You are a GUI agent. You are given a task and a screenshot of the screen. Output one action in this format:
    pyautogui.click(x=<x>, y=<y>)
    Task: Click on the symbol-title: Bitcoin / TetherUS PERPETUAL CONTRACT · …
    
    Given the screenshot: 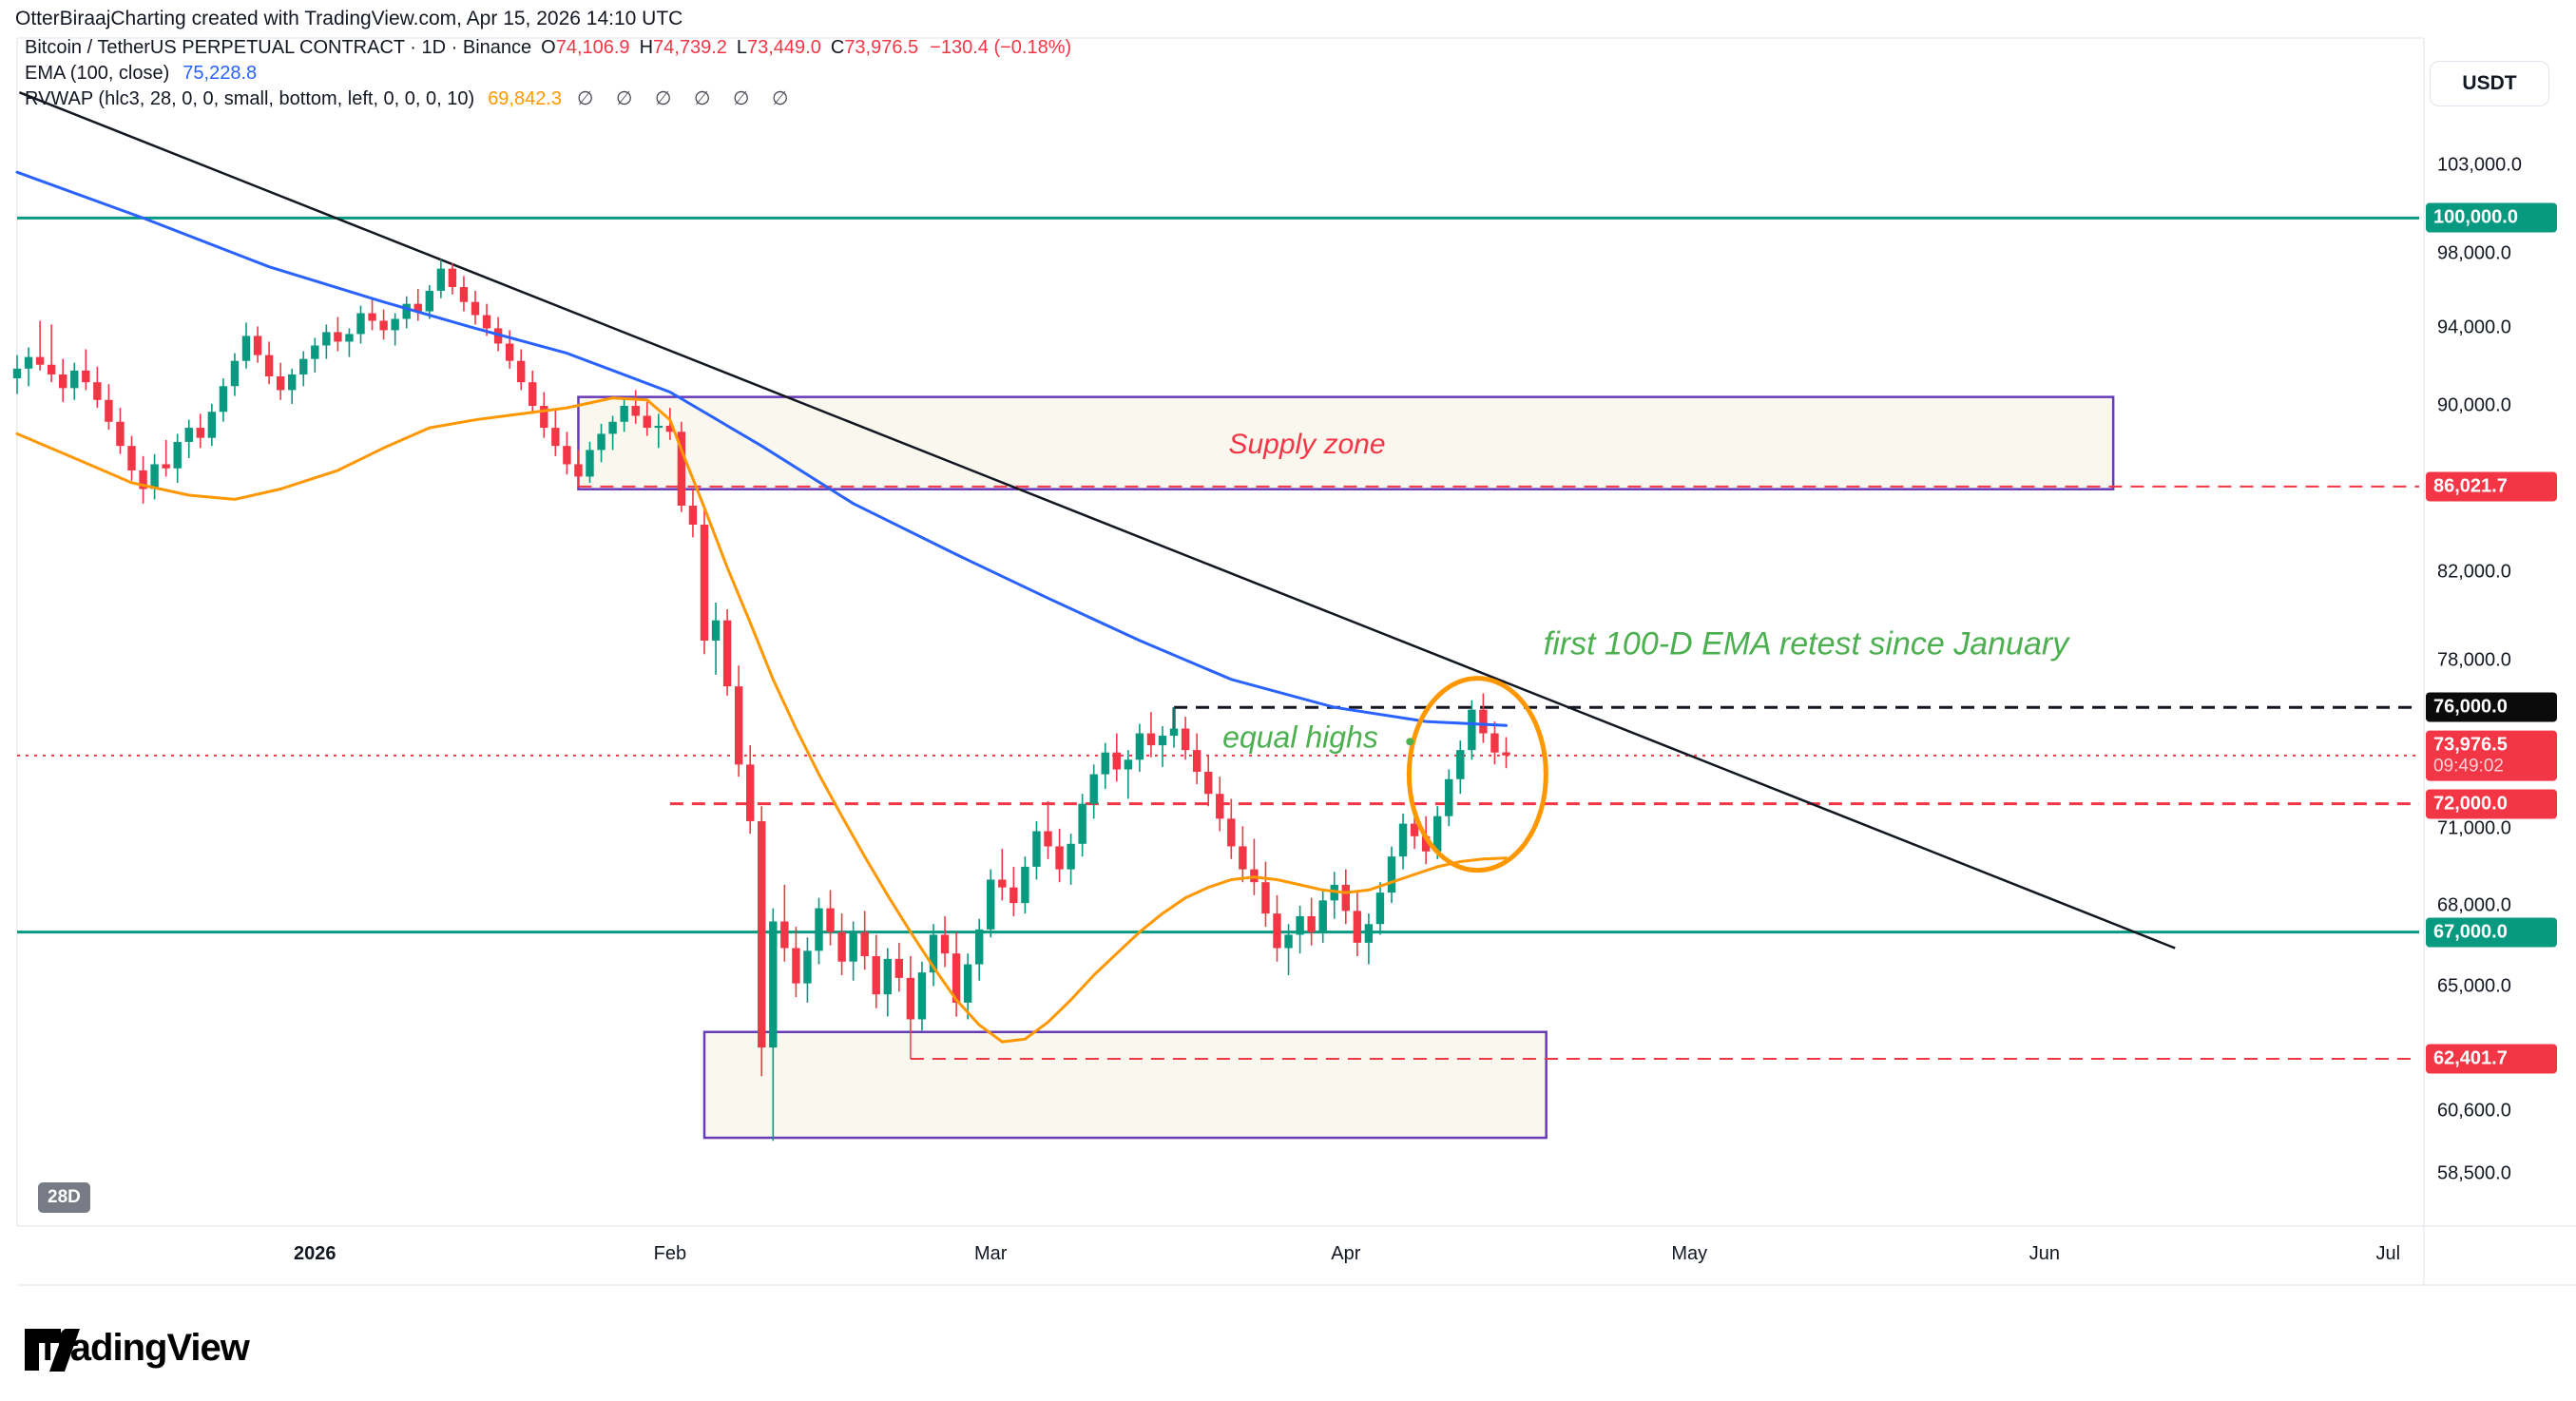 What is the action you would take?
    pyautogui.click(x=278, y=48)
    